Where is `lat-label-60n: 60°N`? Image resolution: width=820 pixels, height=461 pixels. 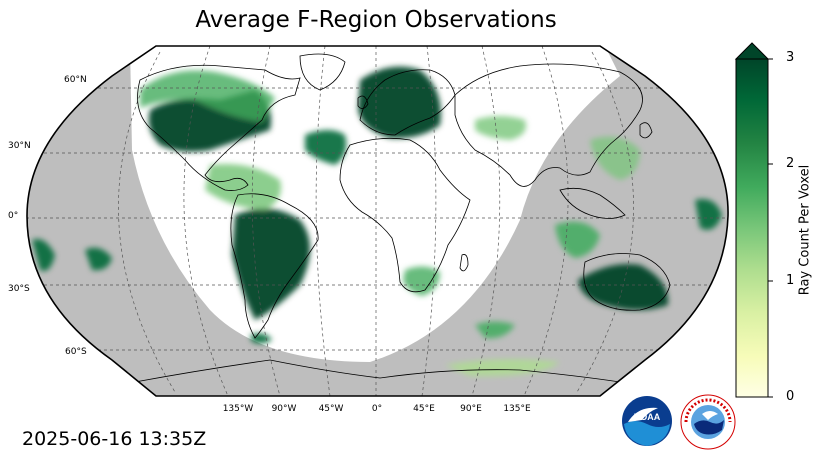 lat-label-60n: 60°N is located at coordinates (75, 80).